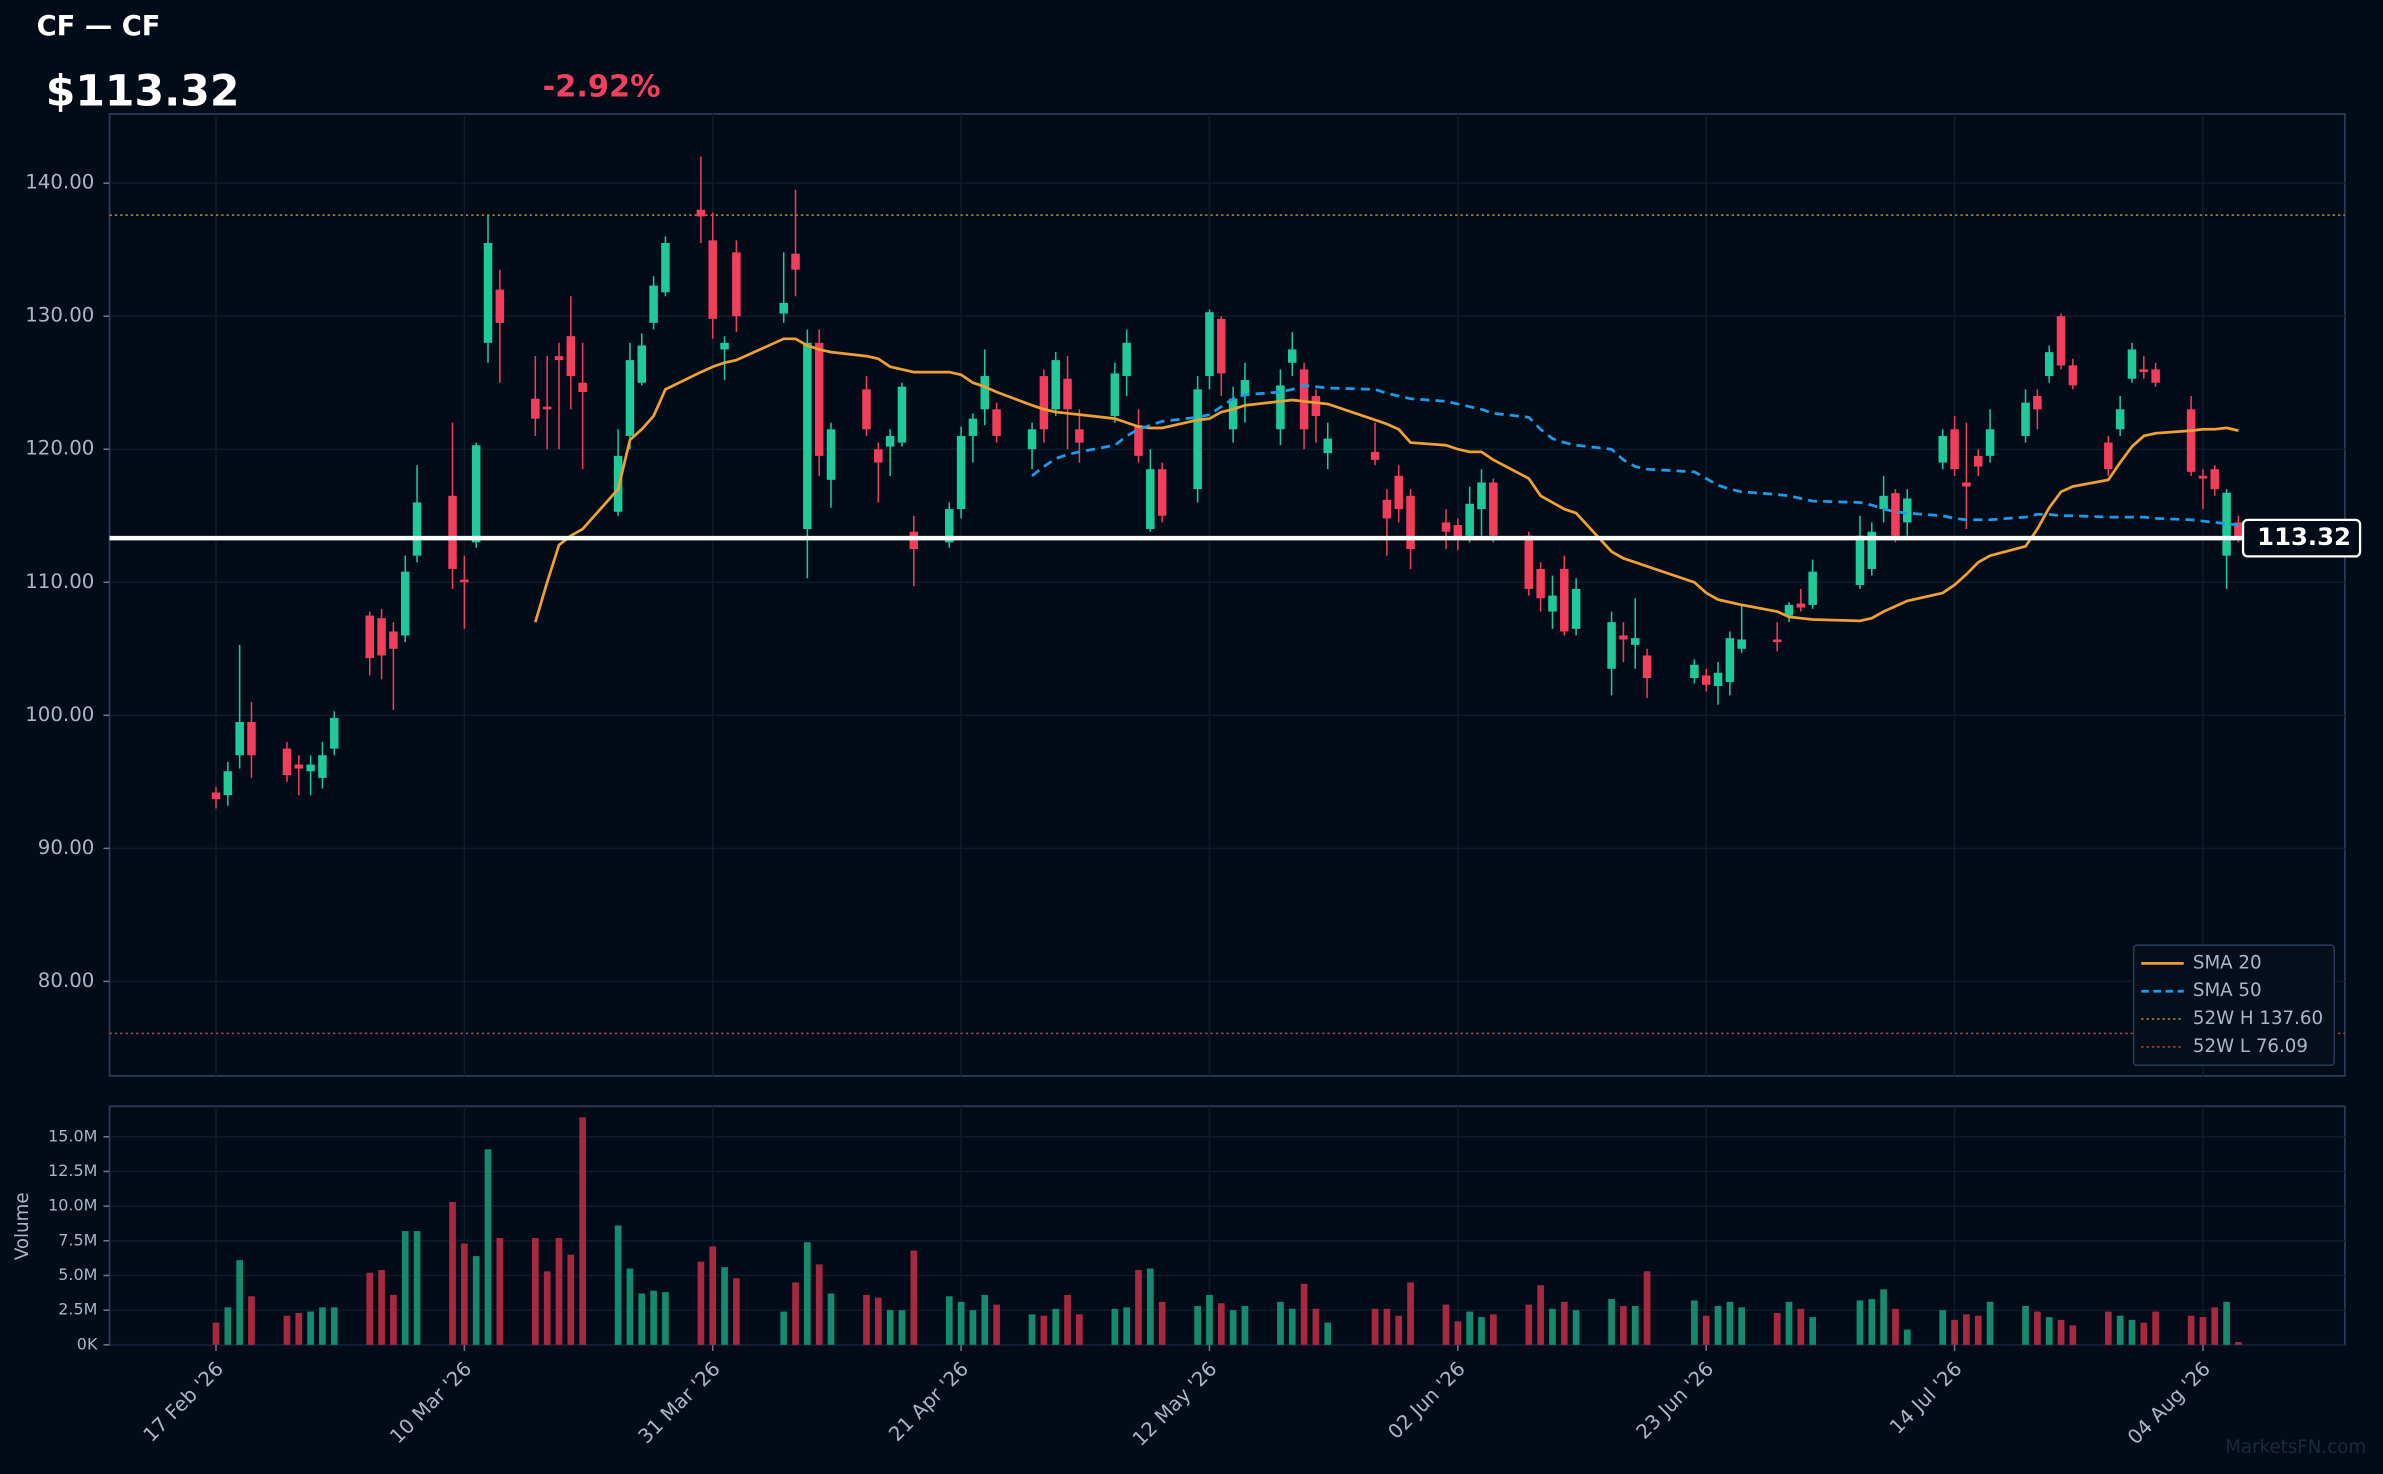 The height and width of the screenshot is (1474, 2383). What do you see at coordinates (59, 315) in the screenshot?
I see `y-tick-label: 130.00` at bounding box center [59, 315].